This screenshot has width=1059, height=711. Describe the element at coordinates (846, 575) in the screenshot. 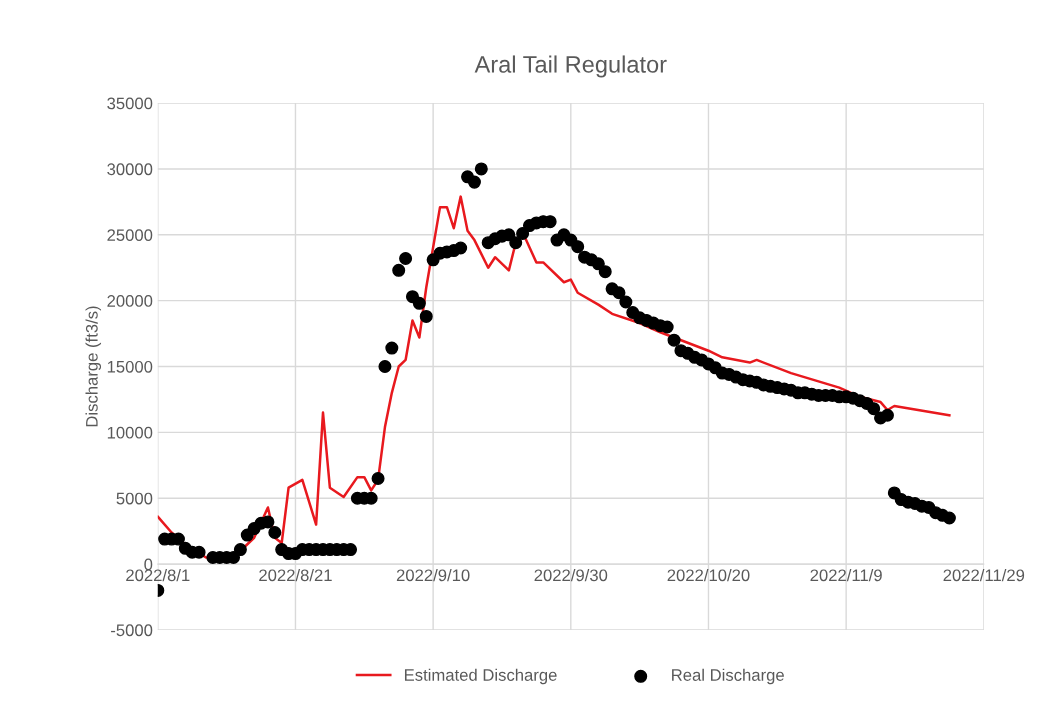

I see `x-tick-label: 2022/11/9` at that location.